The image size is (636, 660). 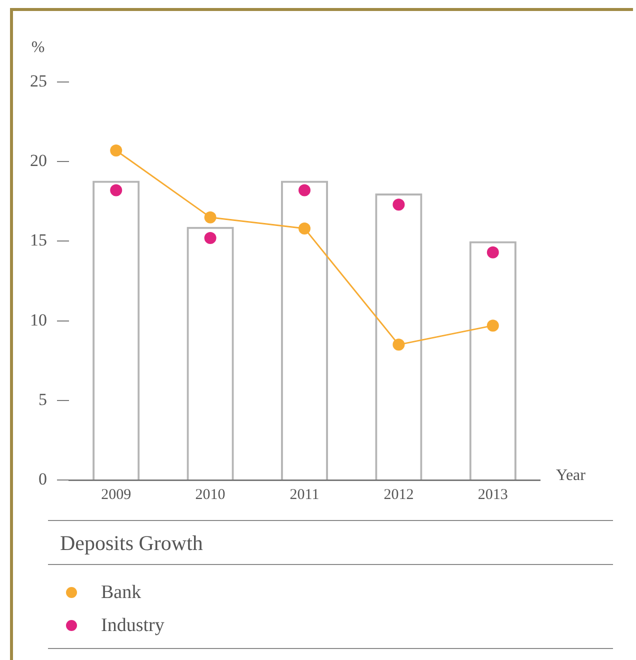 I want to click on y-tick-label: 25, so click(x=38, y=80).